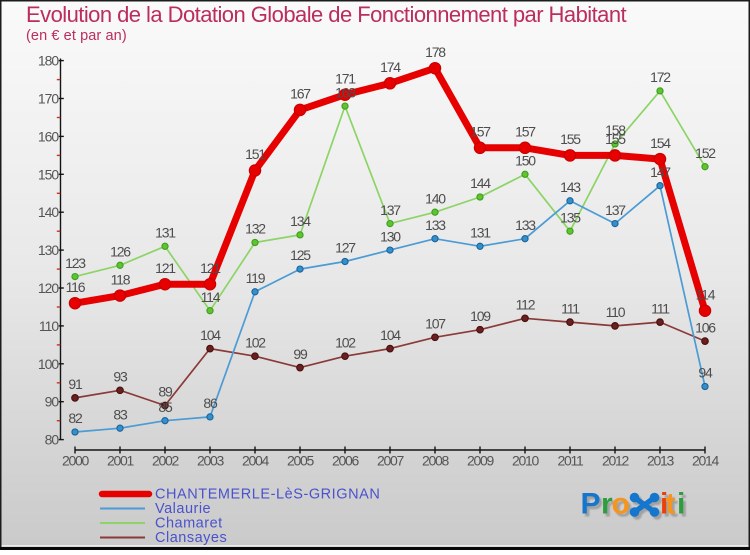 The height and width of the screenshot is (555, 750). I want to click on svg-text: 154, so click(660, 143).